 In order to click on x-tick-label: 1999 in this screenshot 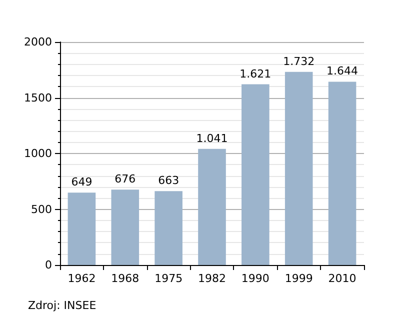, I will do `click(298, 278)`.